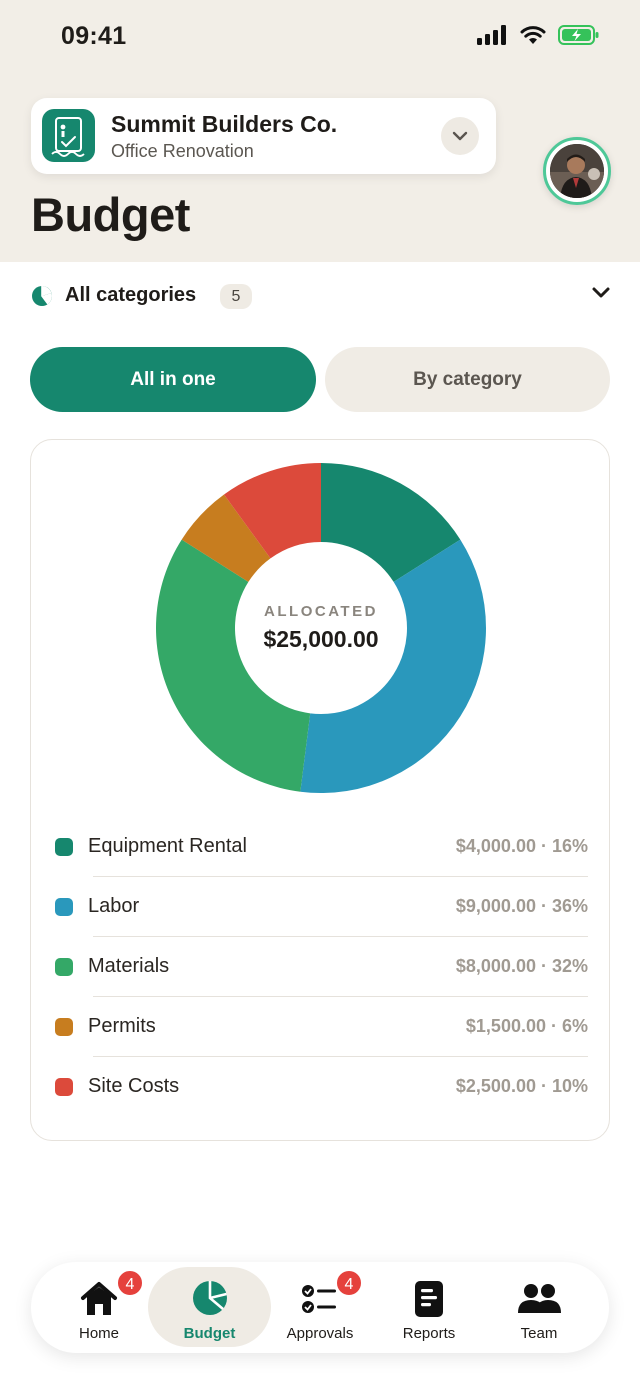  What do you see at coordinates (521, 1086) in the screenshot?
I see `legend-value: $2,500.00 · 10%` at bounding box center [521, 1086].